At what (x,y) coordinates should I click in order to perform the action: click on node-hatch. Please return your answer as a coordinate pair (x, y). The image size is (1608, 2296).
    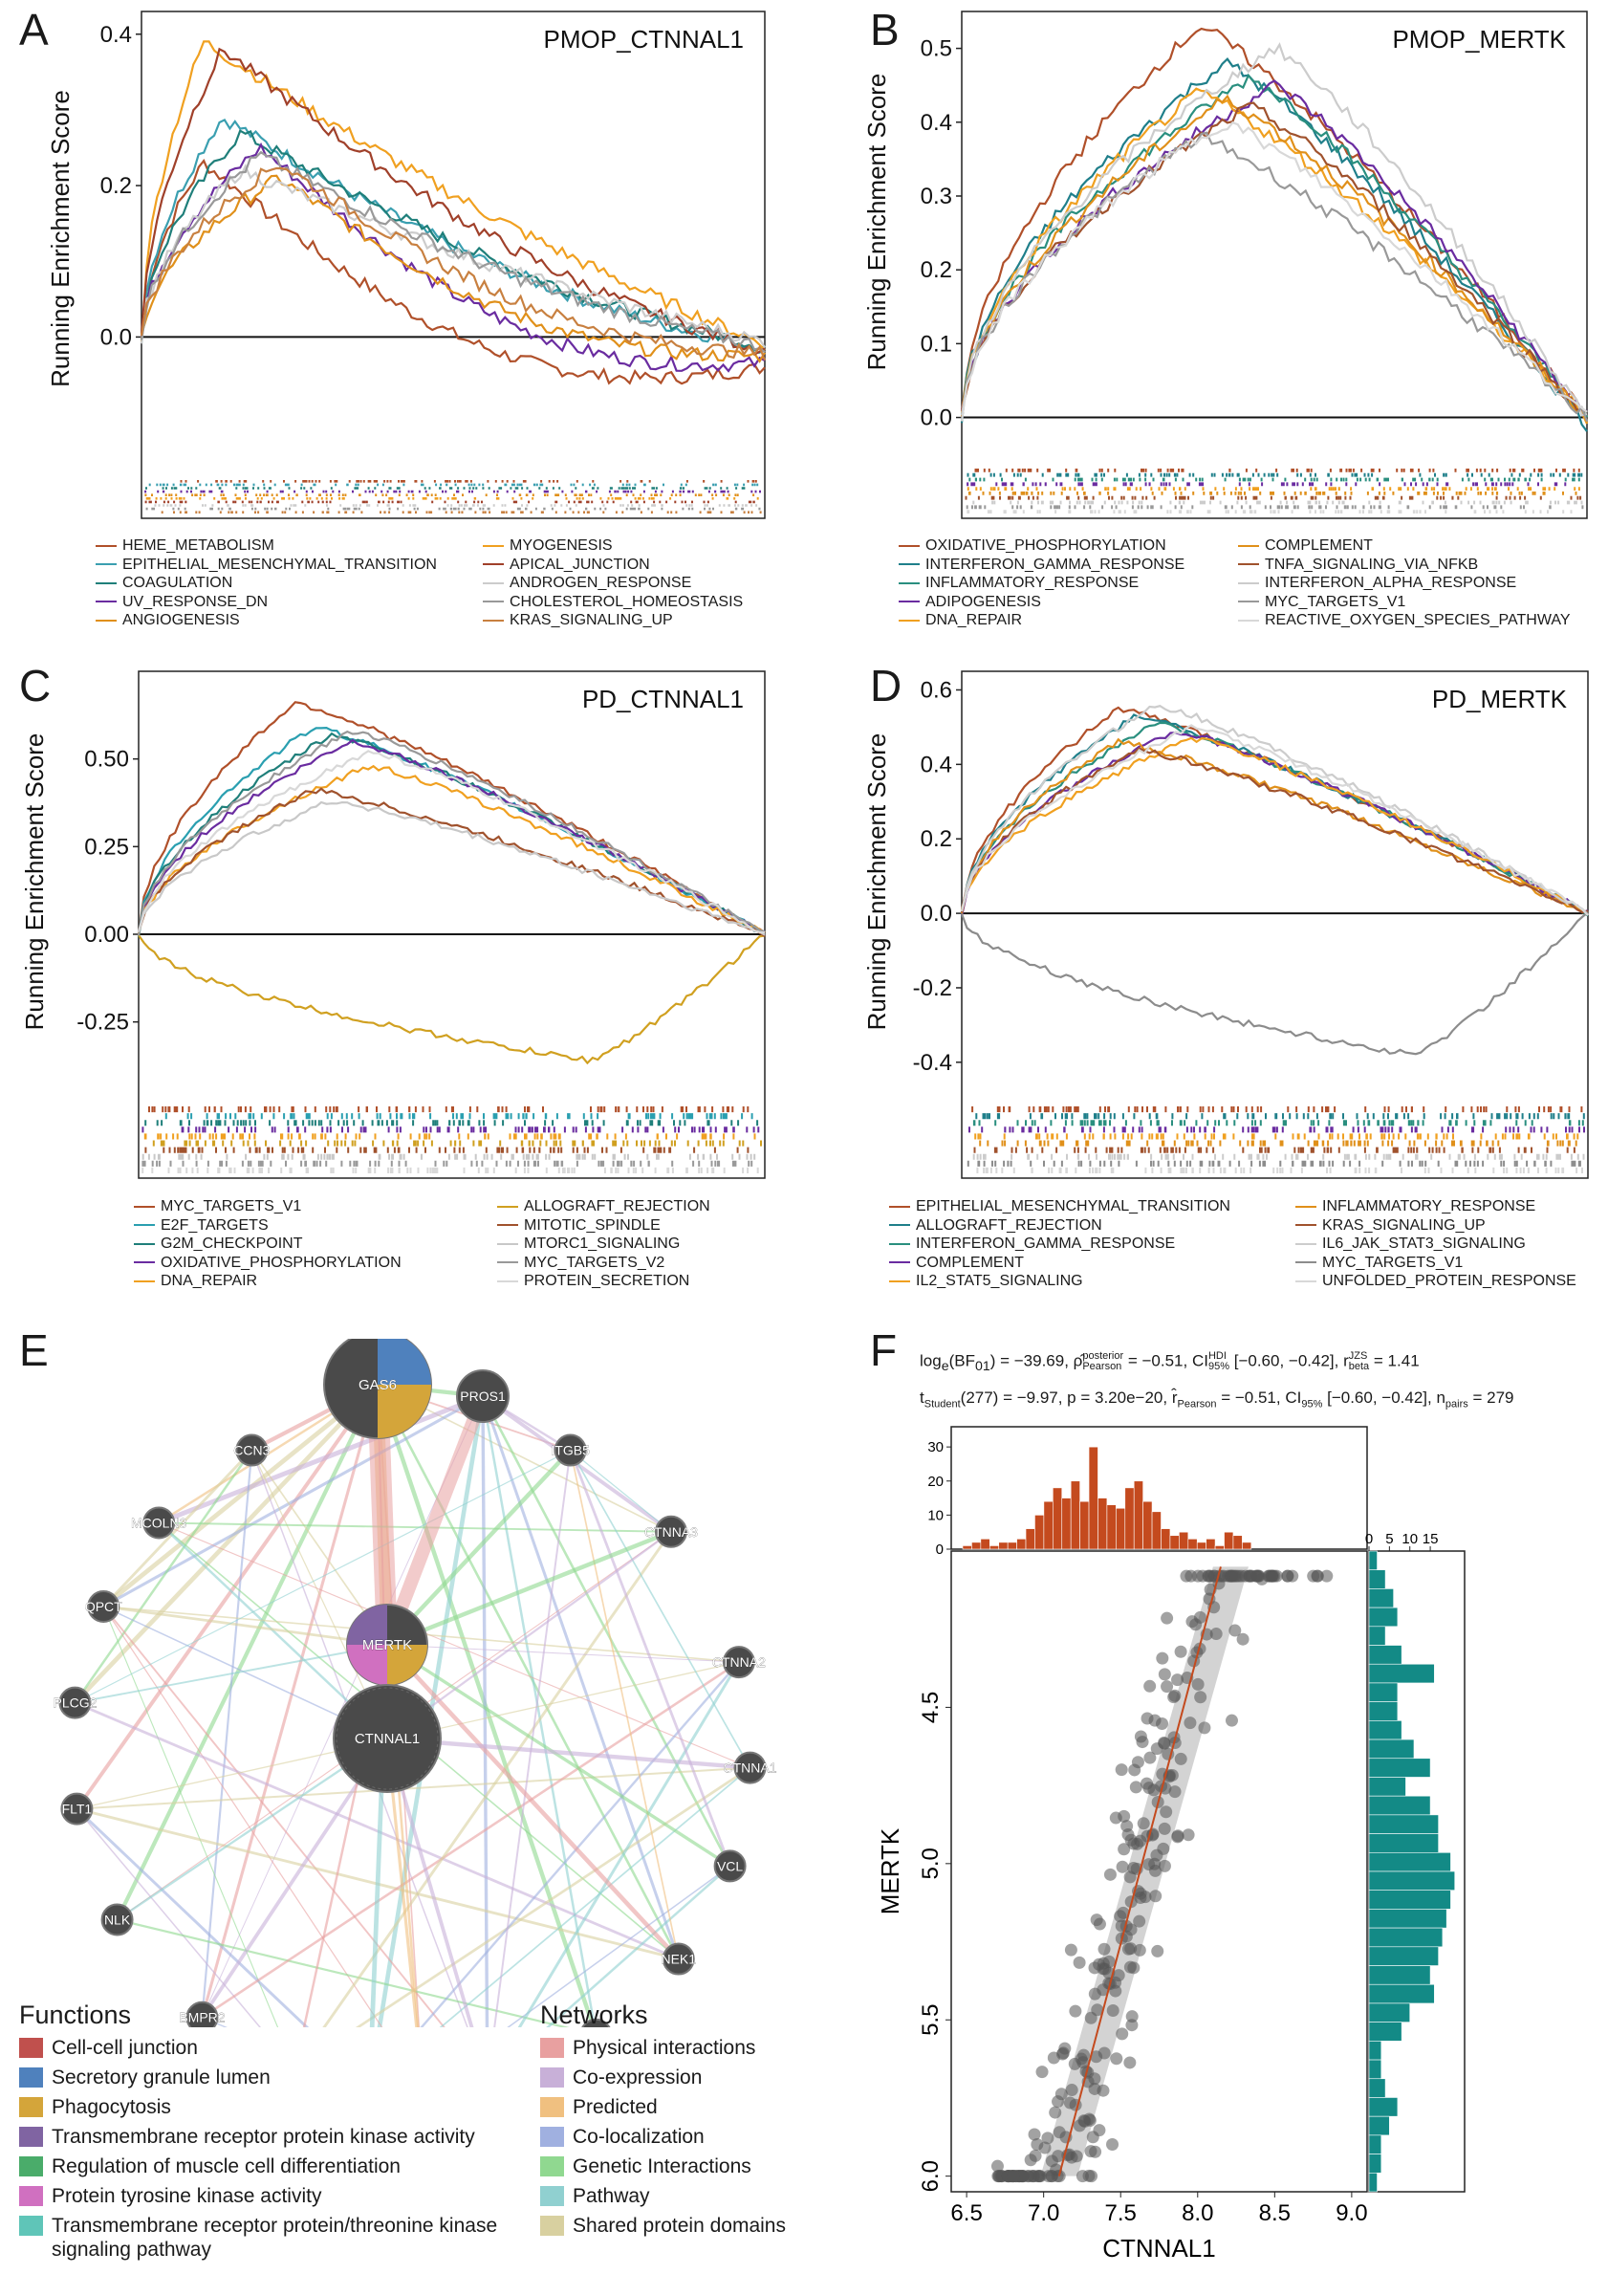
    Looking at the image, I should click on (387, 1738).